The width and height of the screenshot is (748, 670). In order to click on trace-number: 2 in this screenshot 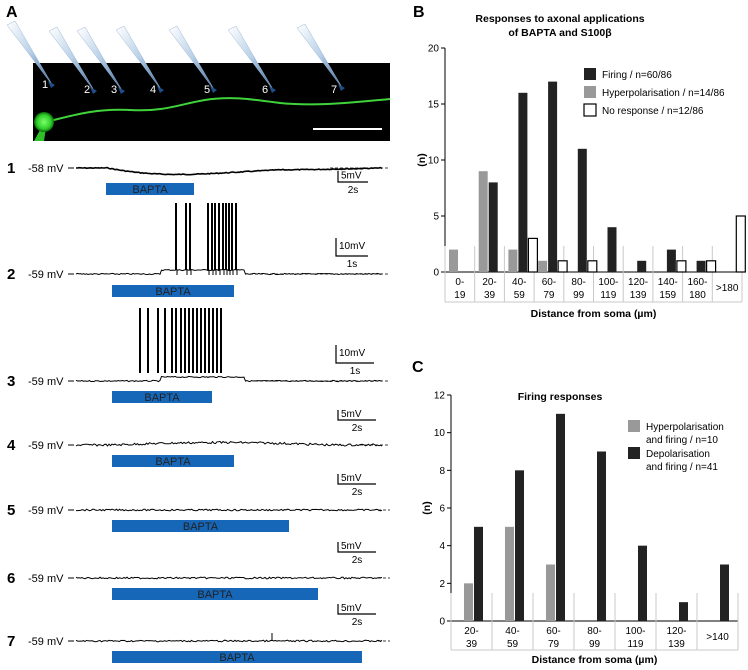, I will do `click(11, 274)`.